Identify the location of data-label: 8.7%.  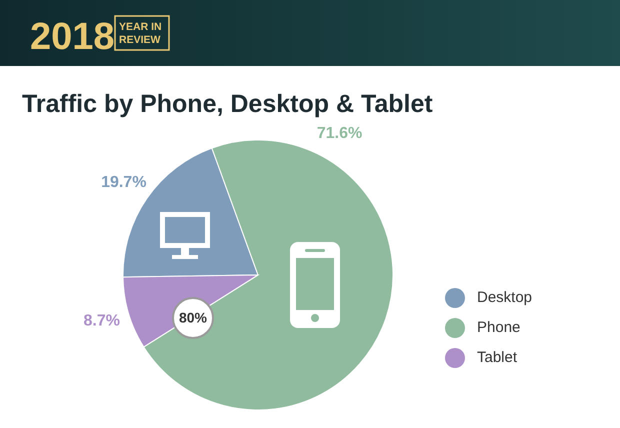
(102, 321).